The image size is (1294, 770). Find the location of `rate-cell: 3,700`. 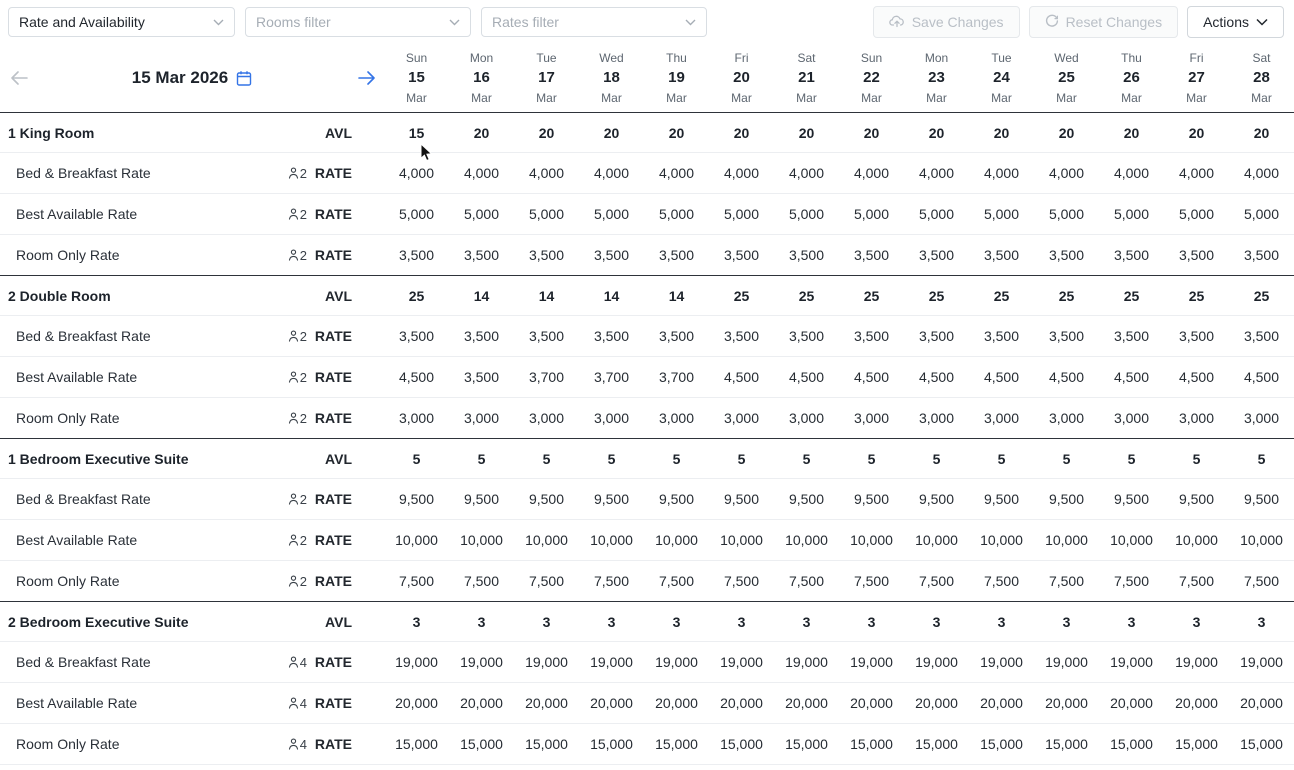

rate-cell: 3,700 is located at coordinates (611, 377).